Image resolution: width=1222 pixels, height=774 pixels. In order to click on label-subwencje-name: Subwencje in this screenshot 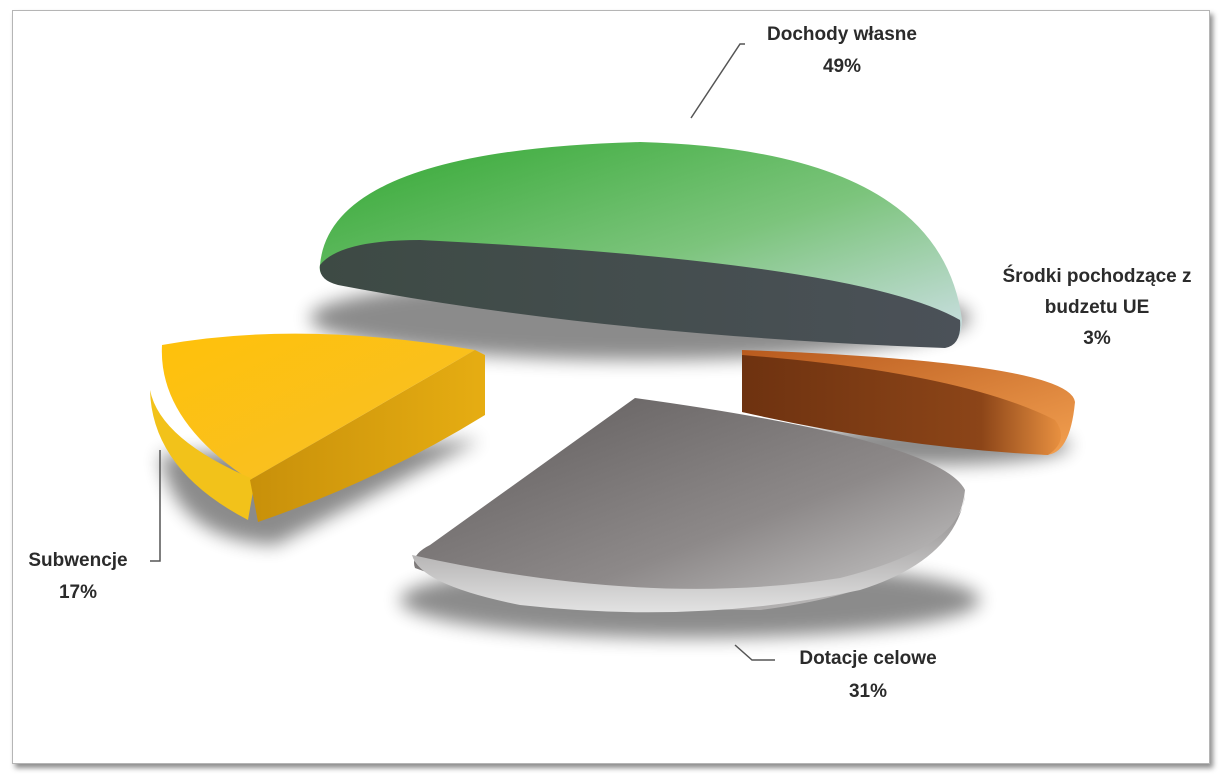, I will do `click(77, 560)`.